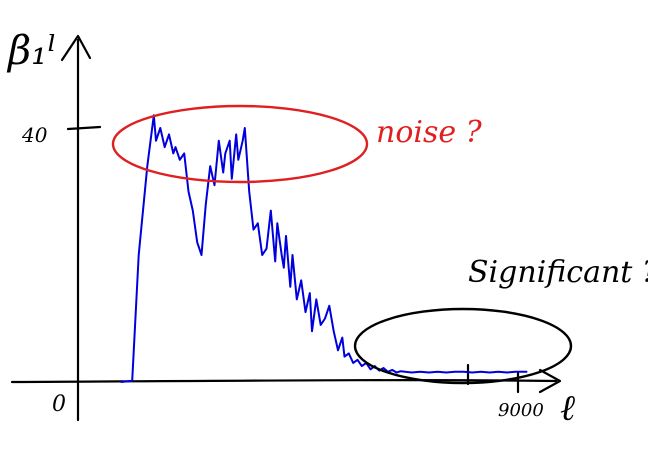 The image size is (648, 458). What do you see at coordinates (567, 408) in the screenshot?
I see `x-axis-label: ℓ` at bounding box center [567, 408].